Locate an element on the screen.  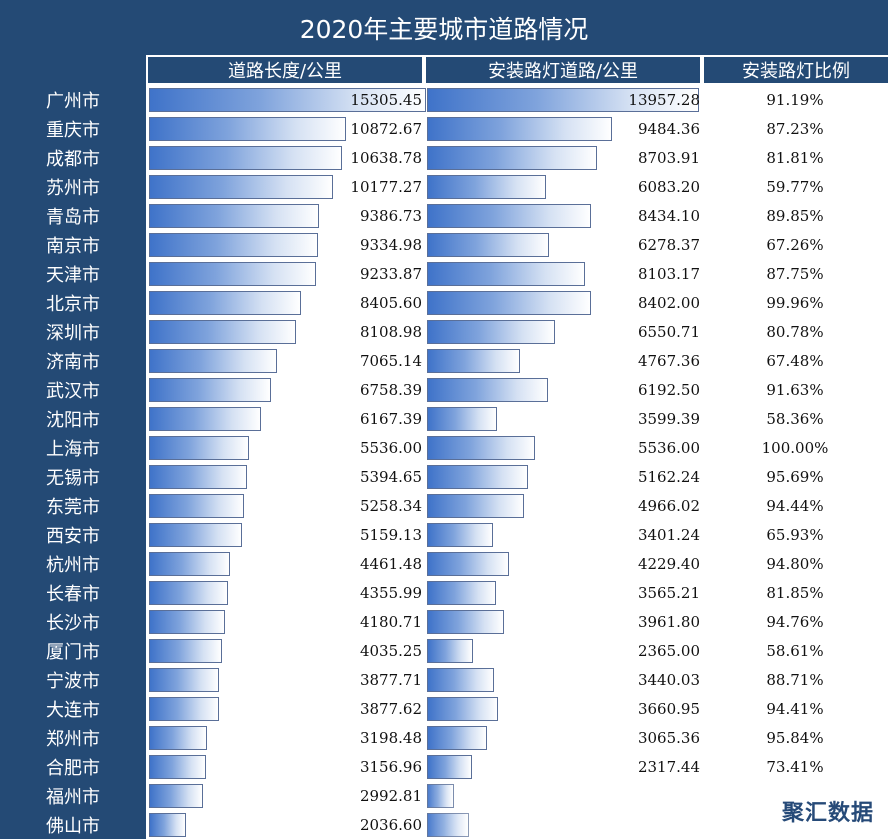
value-length: 9386.73 is located at coordinates (390, 215).